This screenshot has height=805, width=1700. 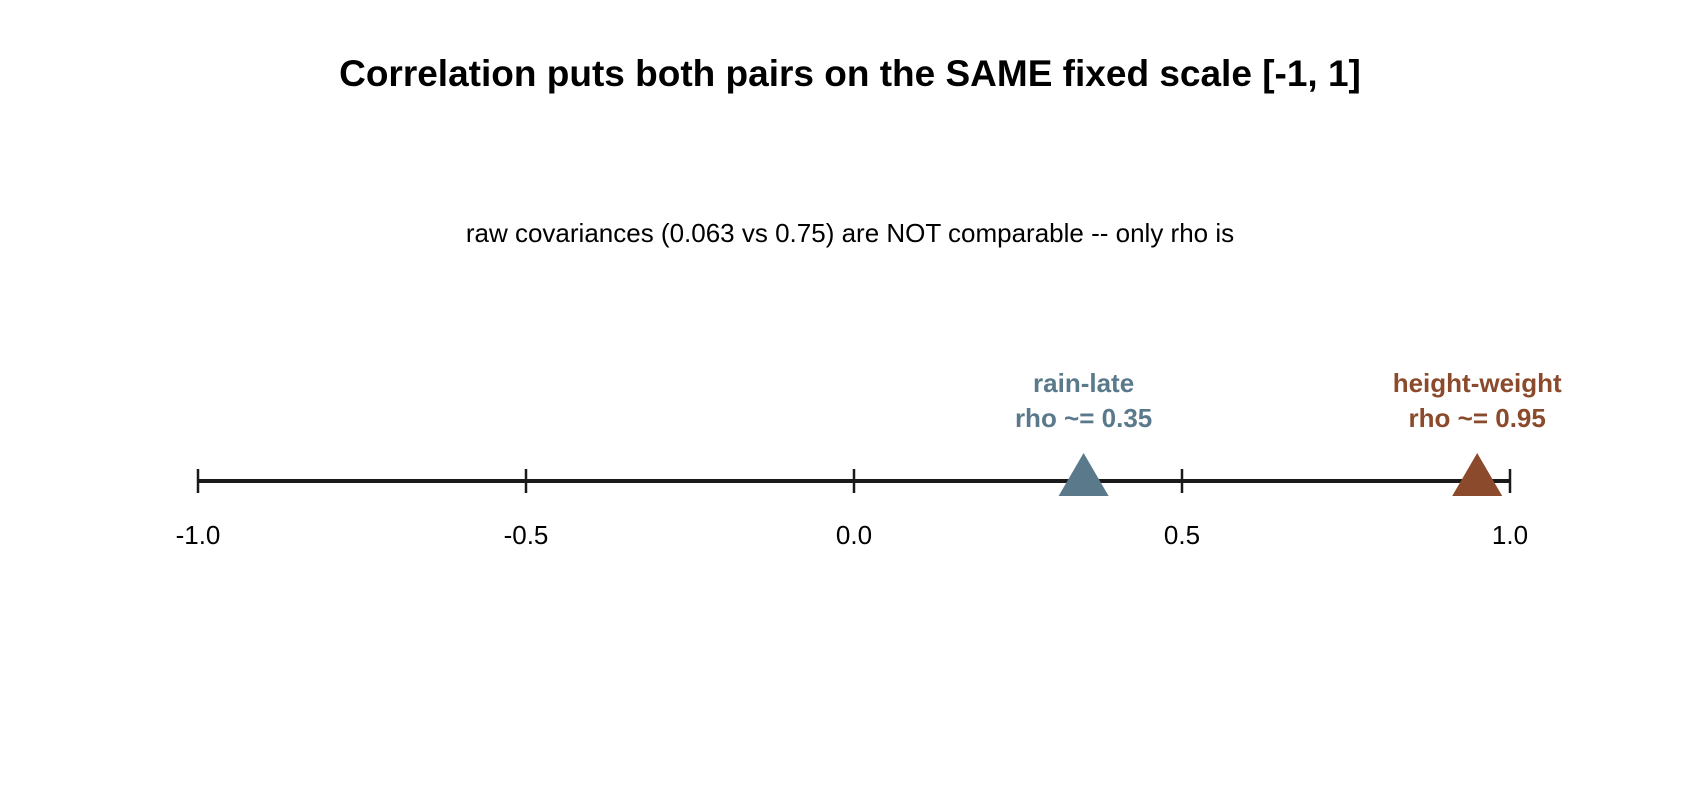 I want to click on number-line-axis: -1.0 -0.5 0.0 0.5 1.0, so click(x=852, y=509).